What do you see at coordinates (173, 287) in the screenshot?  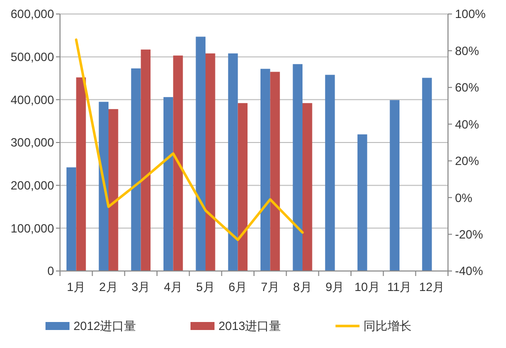 I see `x-tick-label: 4月` at bounding box center [173, 287].